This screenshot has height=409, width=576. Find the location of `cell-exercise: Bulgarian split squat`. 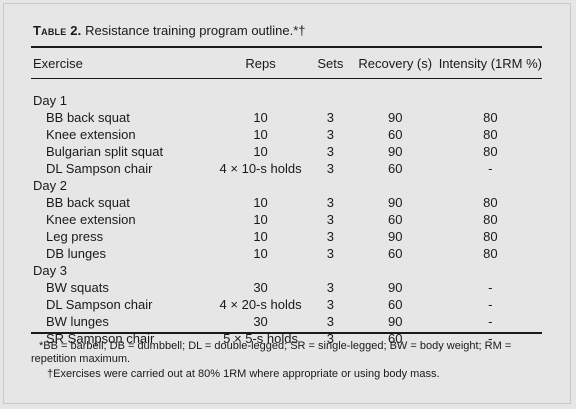

cell-exercise: Bulgarian split squat is located at coordinates (105, 151).